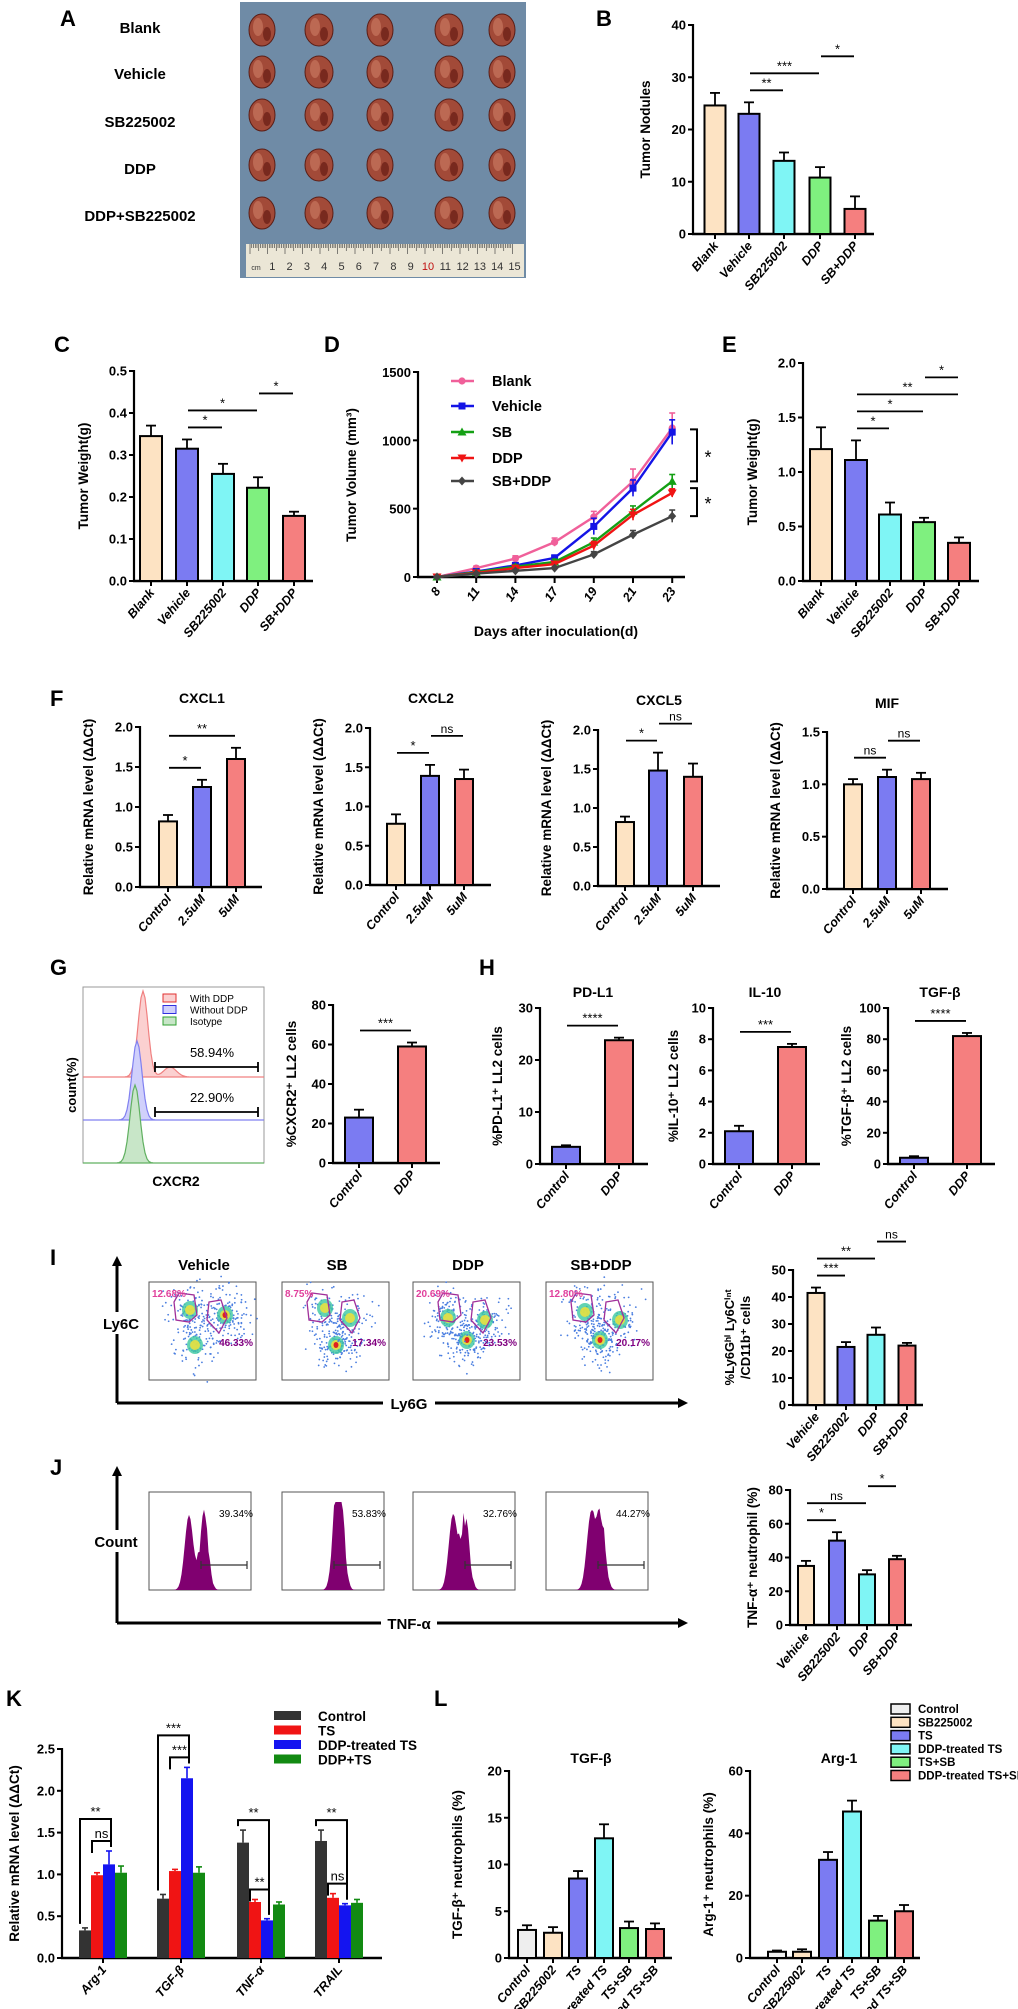 This screenshot has height=2009, width=1018. I want to click on y-axis-label: Tumor Weight(g), so click(83, 476).